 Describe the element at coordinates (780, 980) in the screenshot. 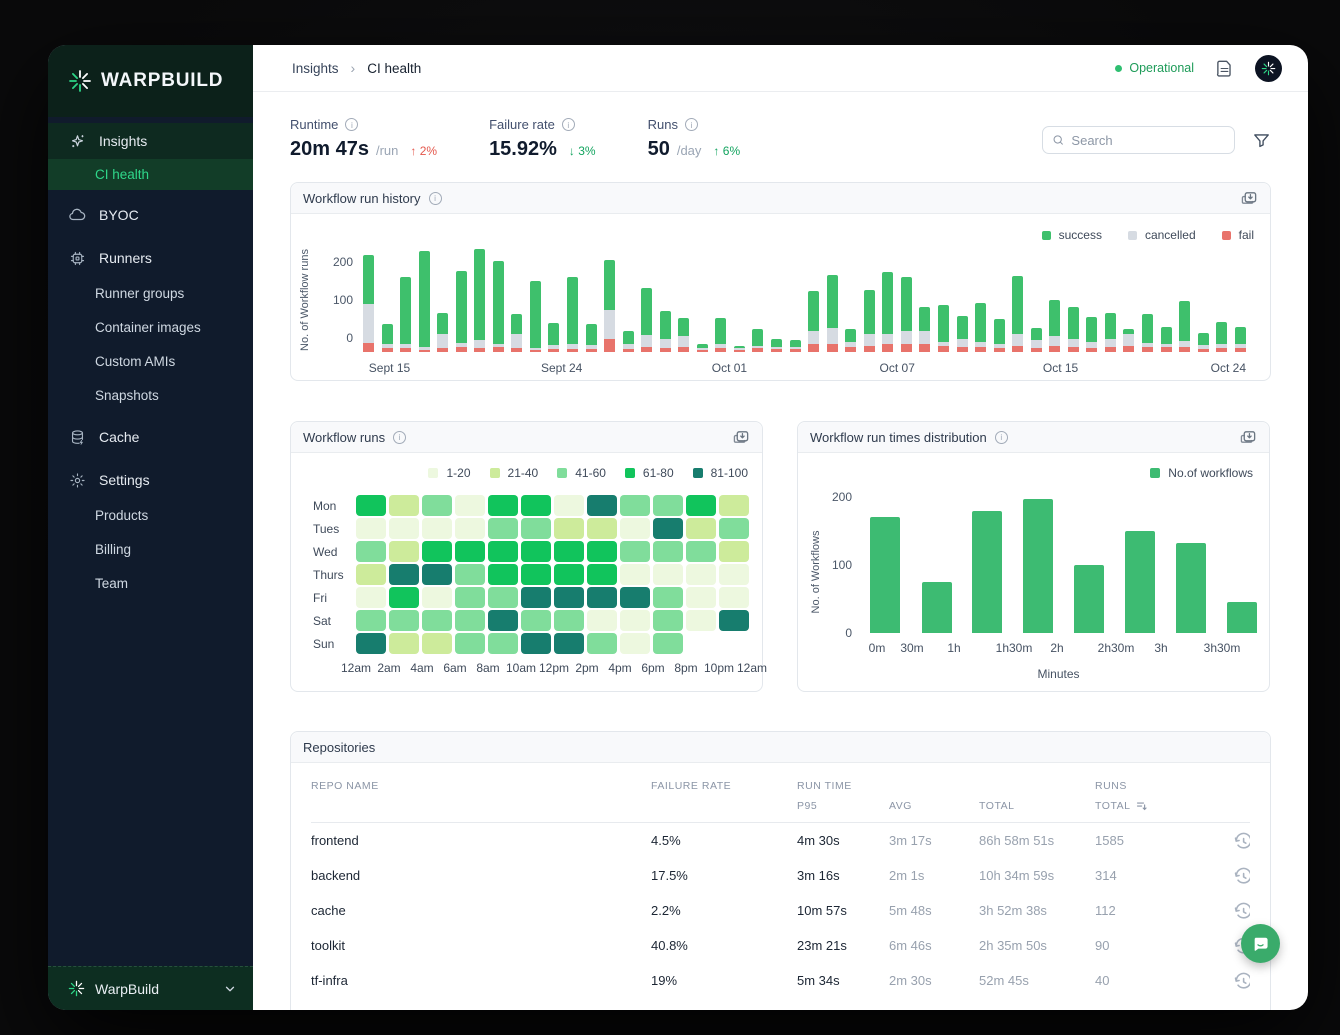

I see `repository-row: tf-infra 19% 5m 34s 2m 30s 52m 45s 40` at that location.